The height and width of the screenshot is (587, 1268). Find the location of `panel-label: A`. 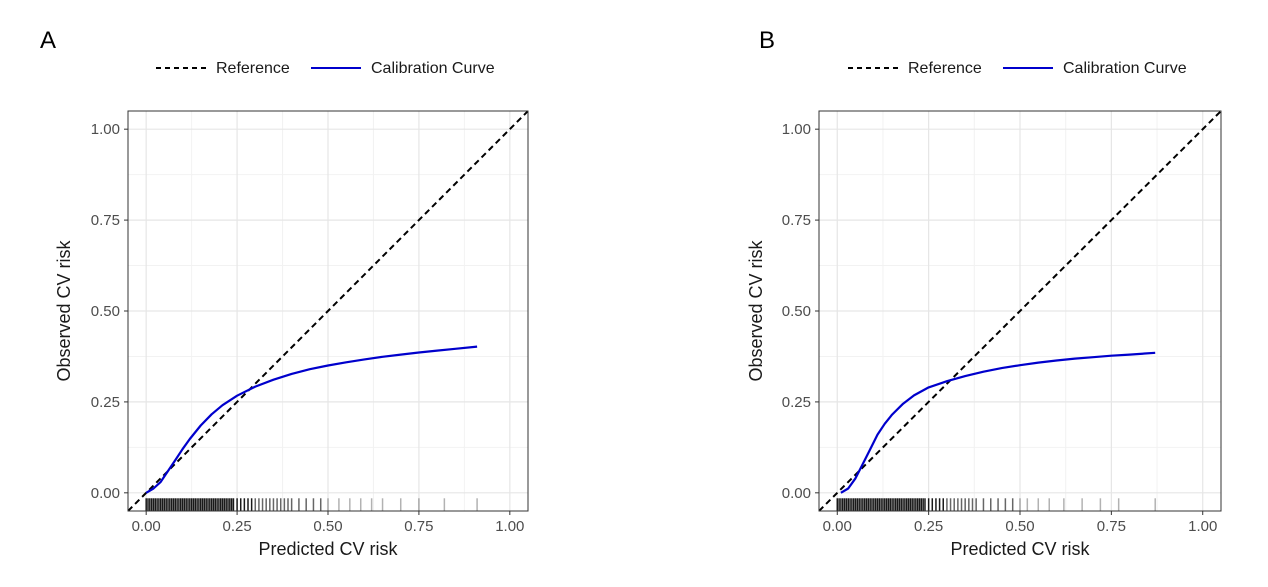

panel-label: A is located at coordinates (48, 40).